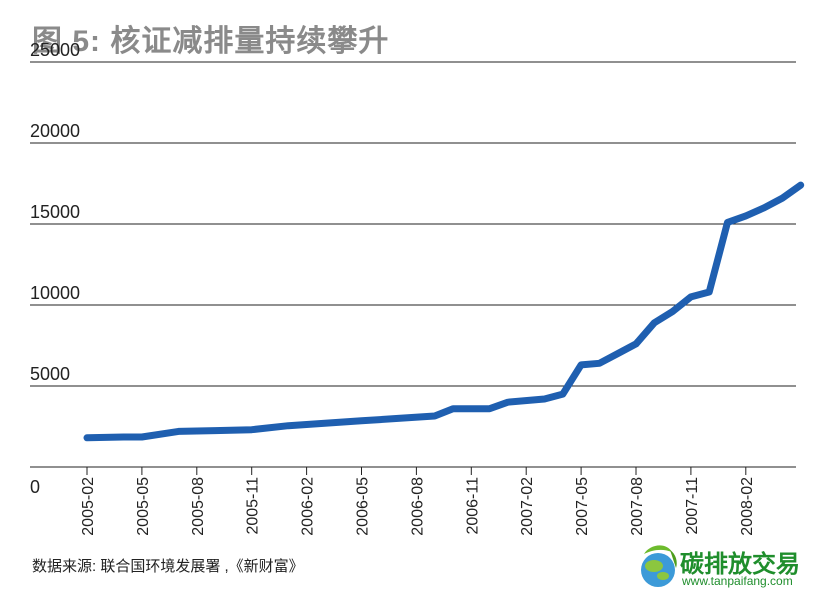  I want to click on x-tick-label: 2006-02, so click(308, 506).